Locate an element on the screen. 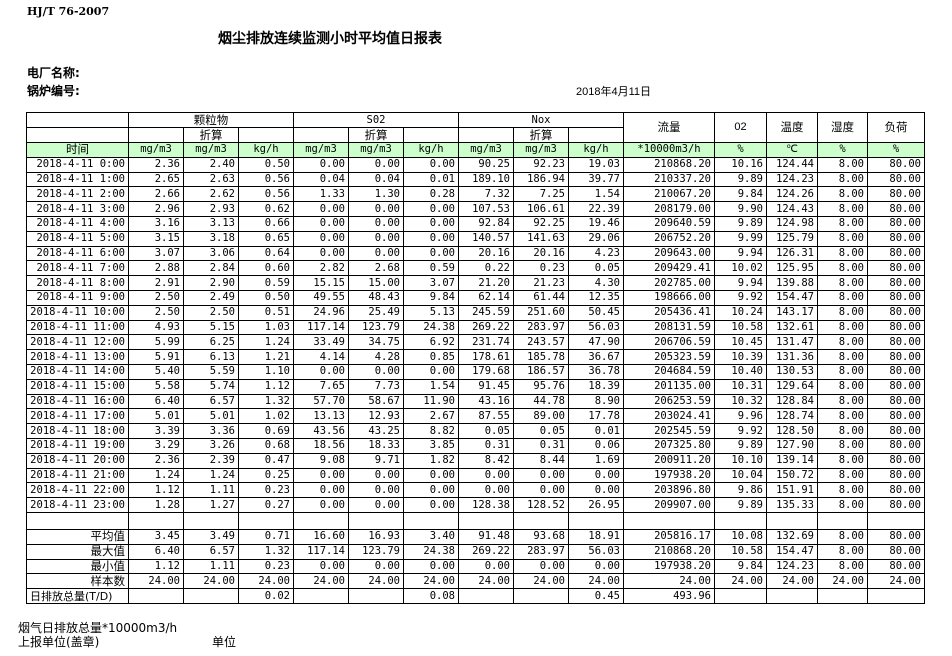 The height and width of the screenshot is (656, 952). header-row-converted: 折算 折算 折算 is located at coordinates (475, 135).